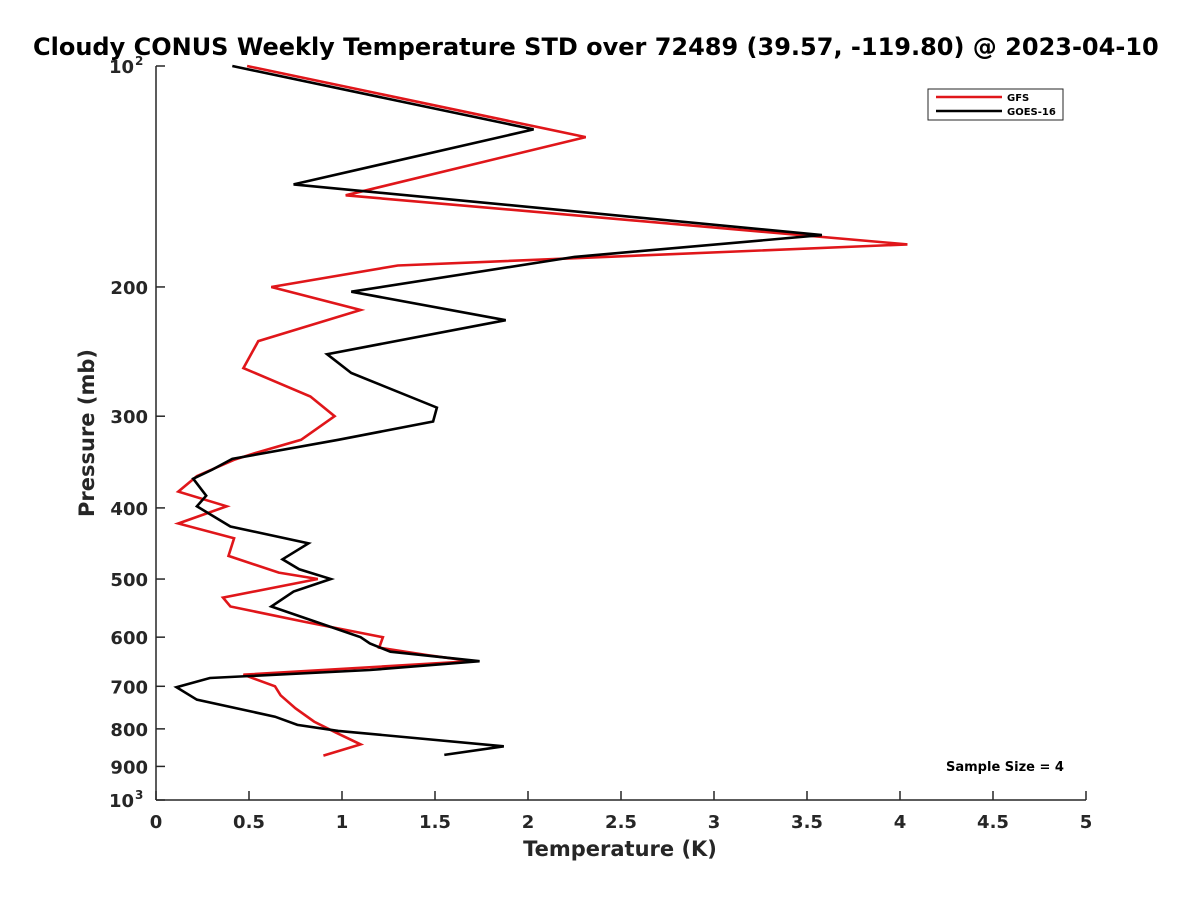 The height and width of the screenshot is (900, 1200). What do you see at coordinates (129, 687) in the screenshot?
I see `y-tick-label: 700` at bounding box center [129, 687].